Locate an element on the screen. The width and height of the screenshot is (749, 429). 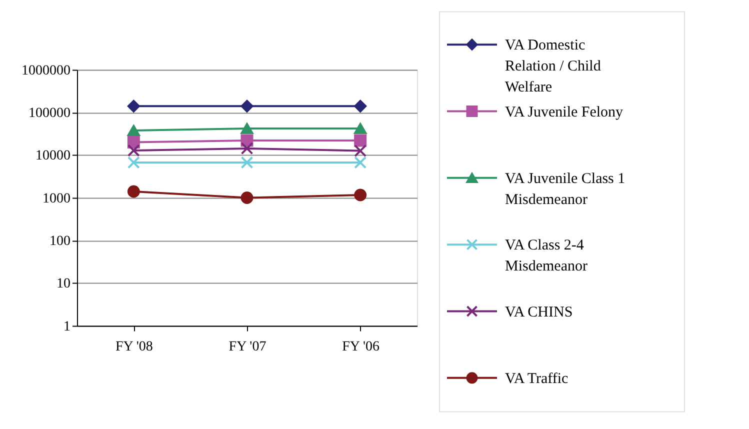
x-tick-label: FY '07 is located at coordinates (247, 346).